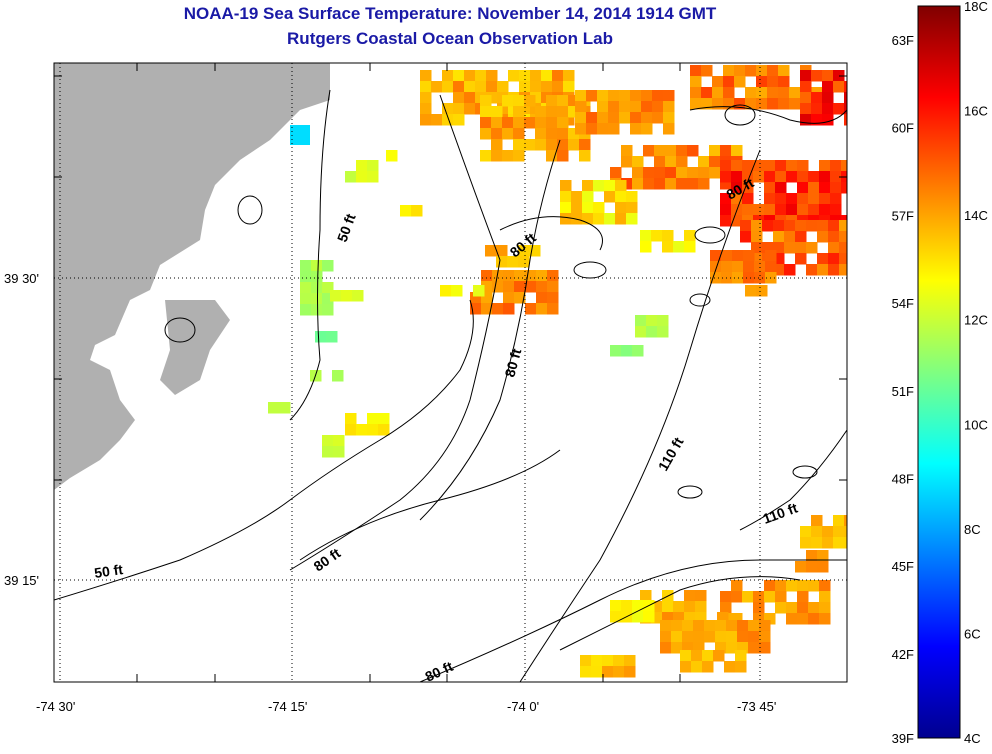  Describe the element at coordinates (976, 7) in the screenshot. I see `colorbar-c-label: 18C` at that location.